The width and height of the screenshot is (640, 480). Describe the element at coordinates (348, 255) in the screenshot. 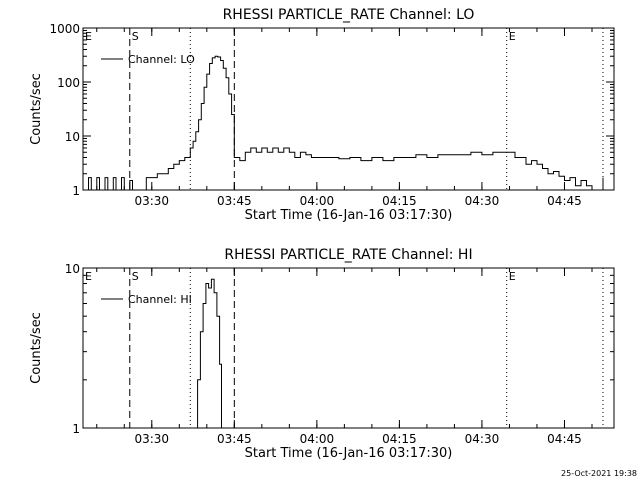

I see `chart-title: RHESSI PARTICLE_RATE Channel: HI` at that location.